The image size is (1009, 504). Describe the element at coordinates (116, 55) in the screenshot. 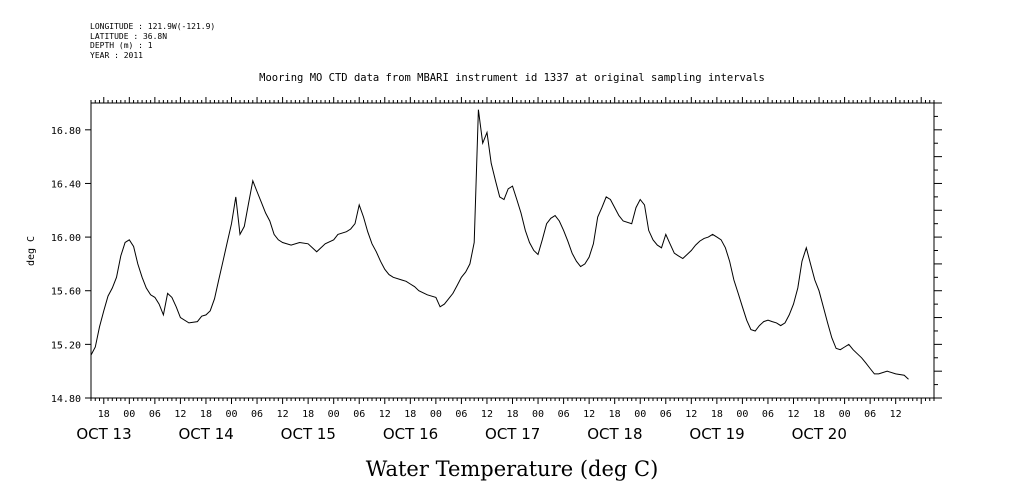

I see `year-label: YEAR : 2011` at that location.